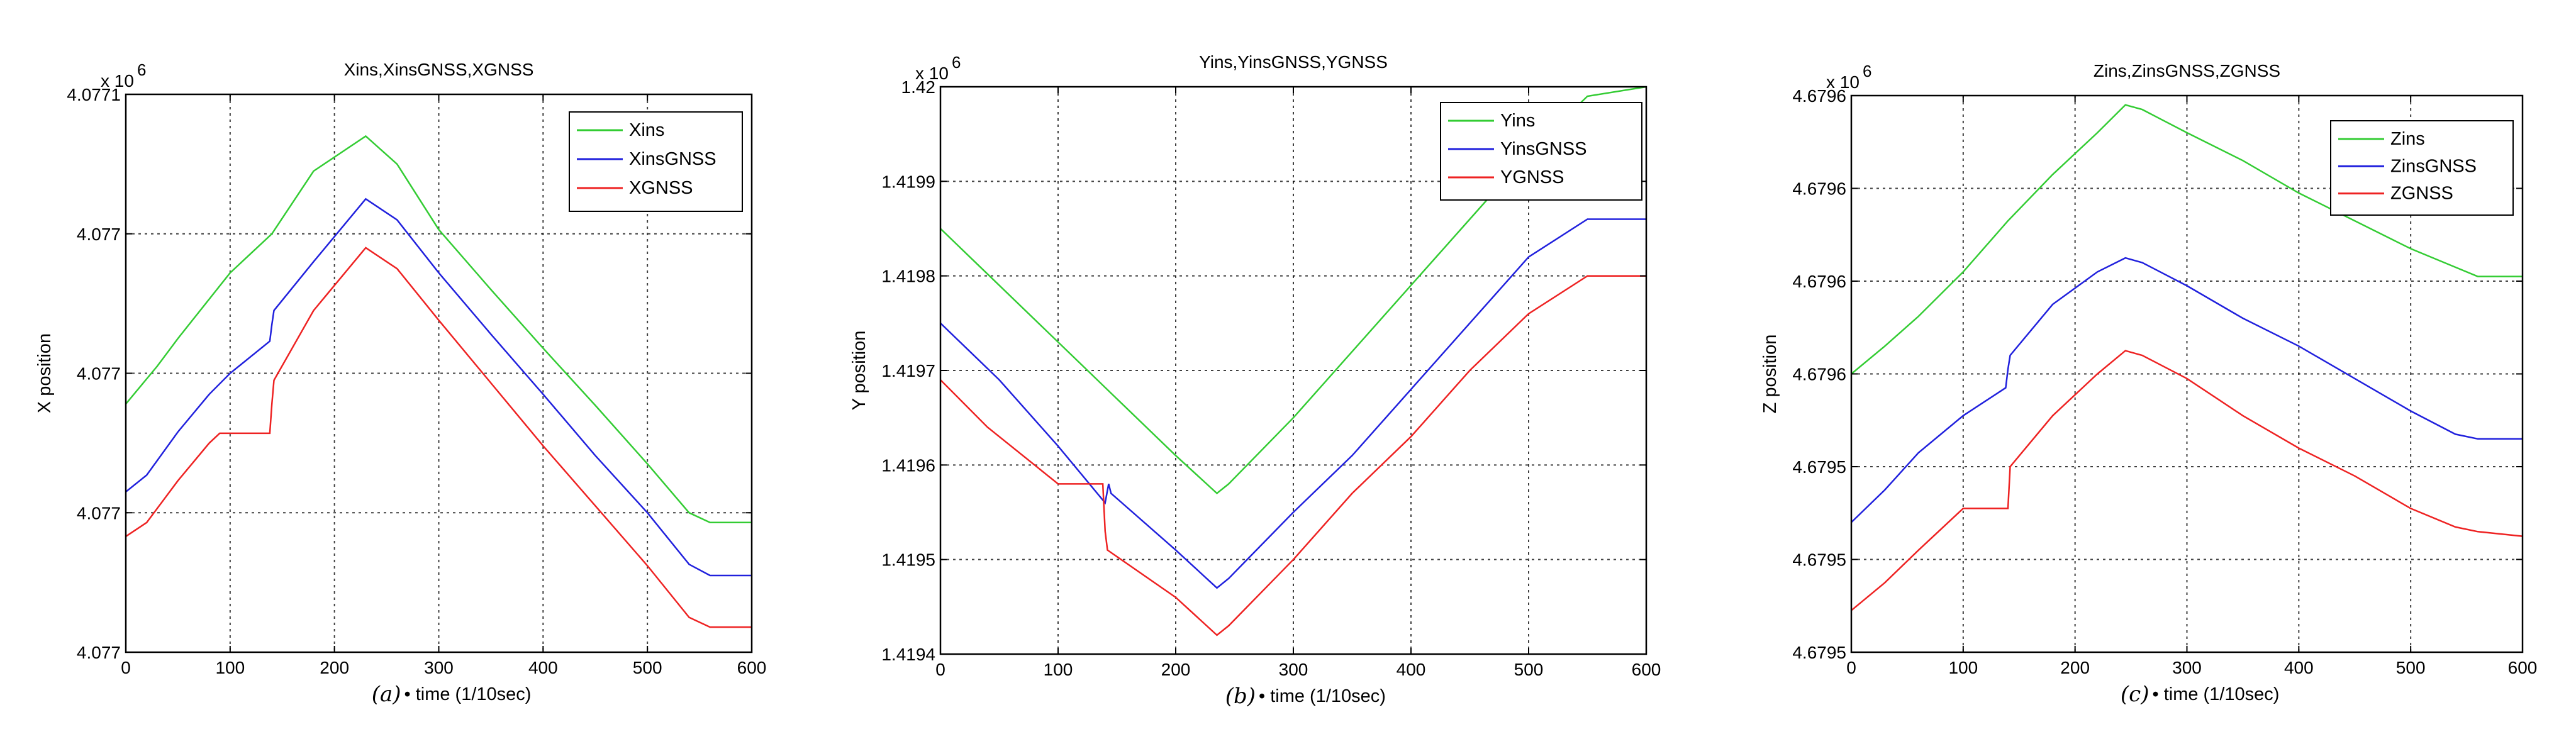 Image resolution: width=2576 pixels, height=739 pixels. What do you see at coordinates (2135, 694) in the screenshot?
I see `chart3-xlabel-letter: (c)` at bounding box center [2135, 694].